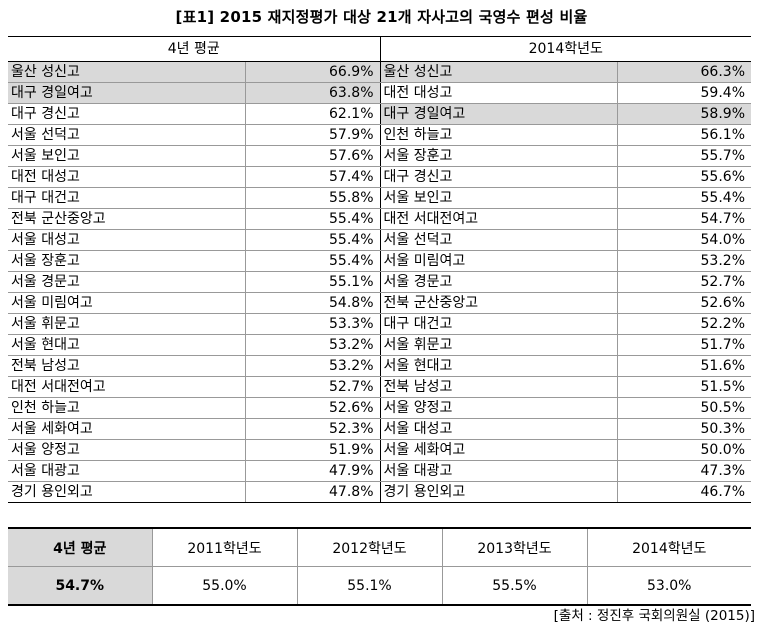 The width and height of the screenshot is (763, 632). I want to click on ranking-header-row: 4년 평균 2014학년도, so click(379, 49).